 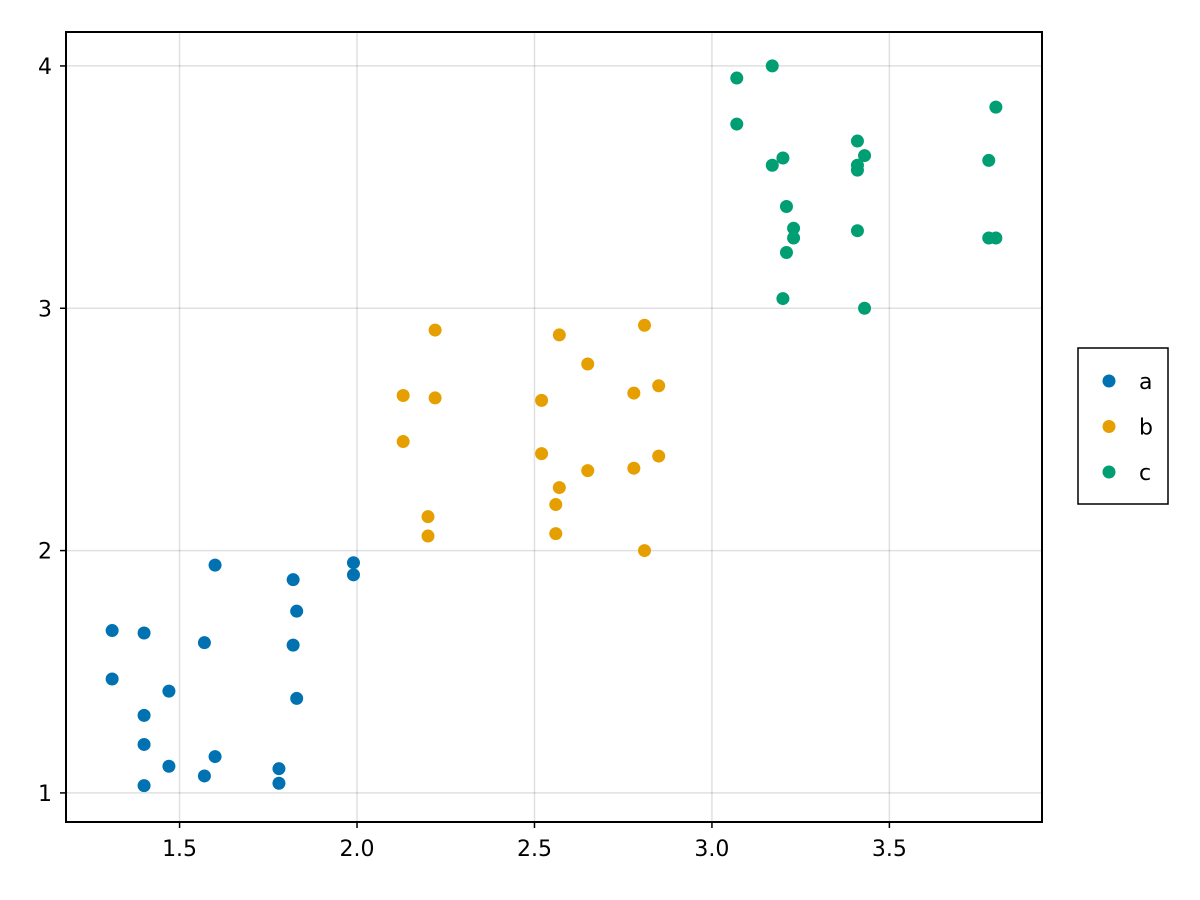 I want to click on x-tick-label: 2.0, so click(x=357, y=849).